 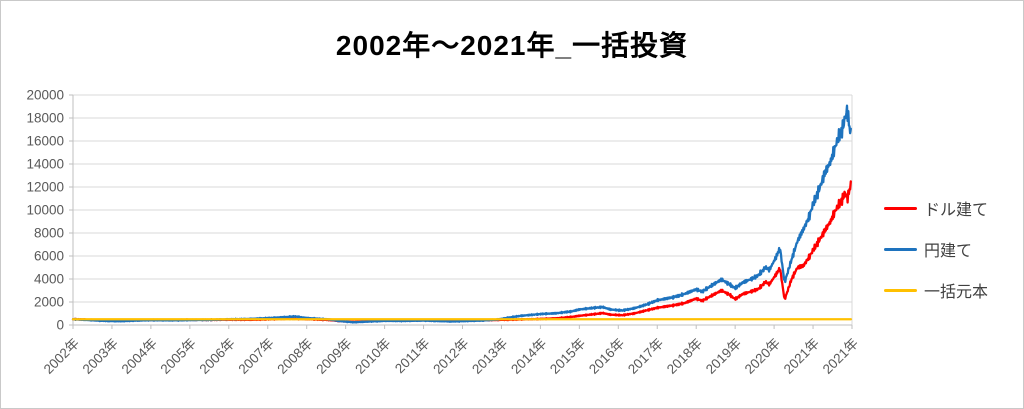 What do you see at coordinates (49, 233) in the screenshot?
I see `y-axis-tick-label: 8000` at bounding box center [49, 233].